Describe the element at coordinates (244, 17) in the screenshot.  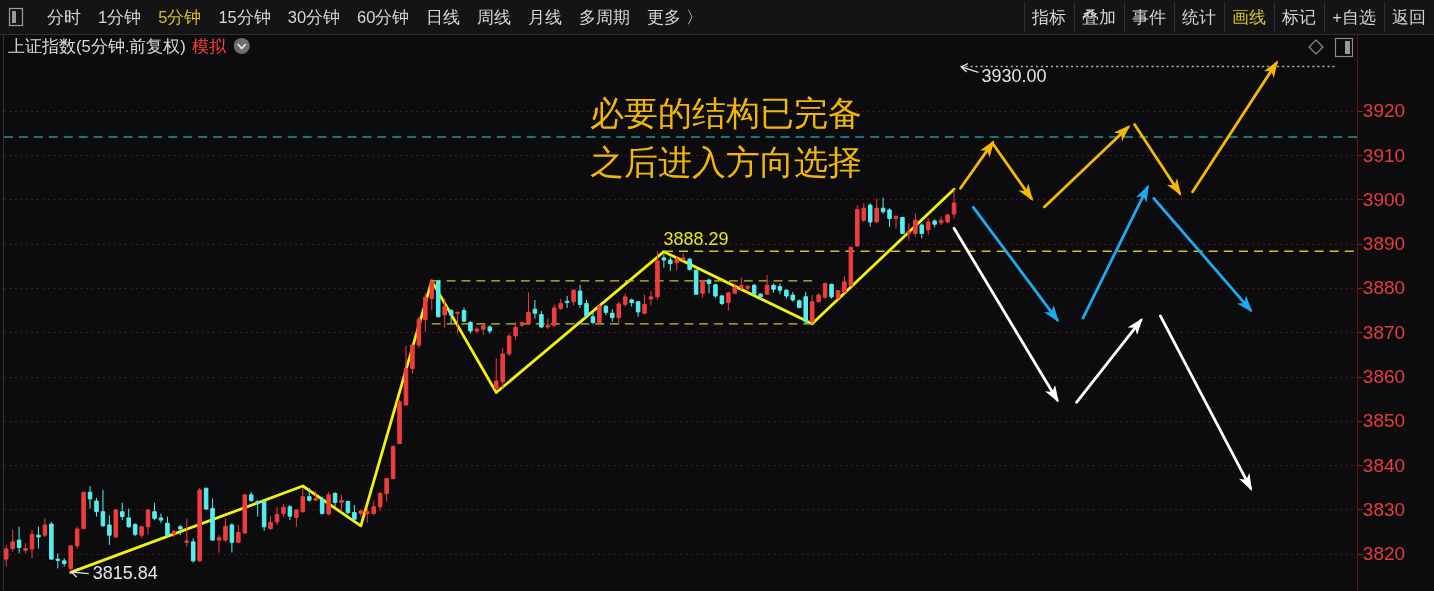
I see `text: 15分钟` at that location.